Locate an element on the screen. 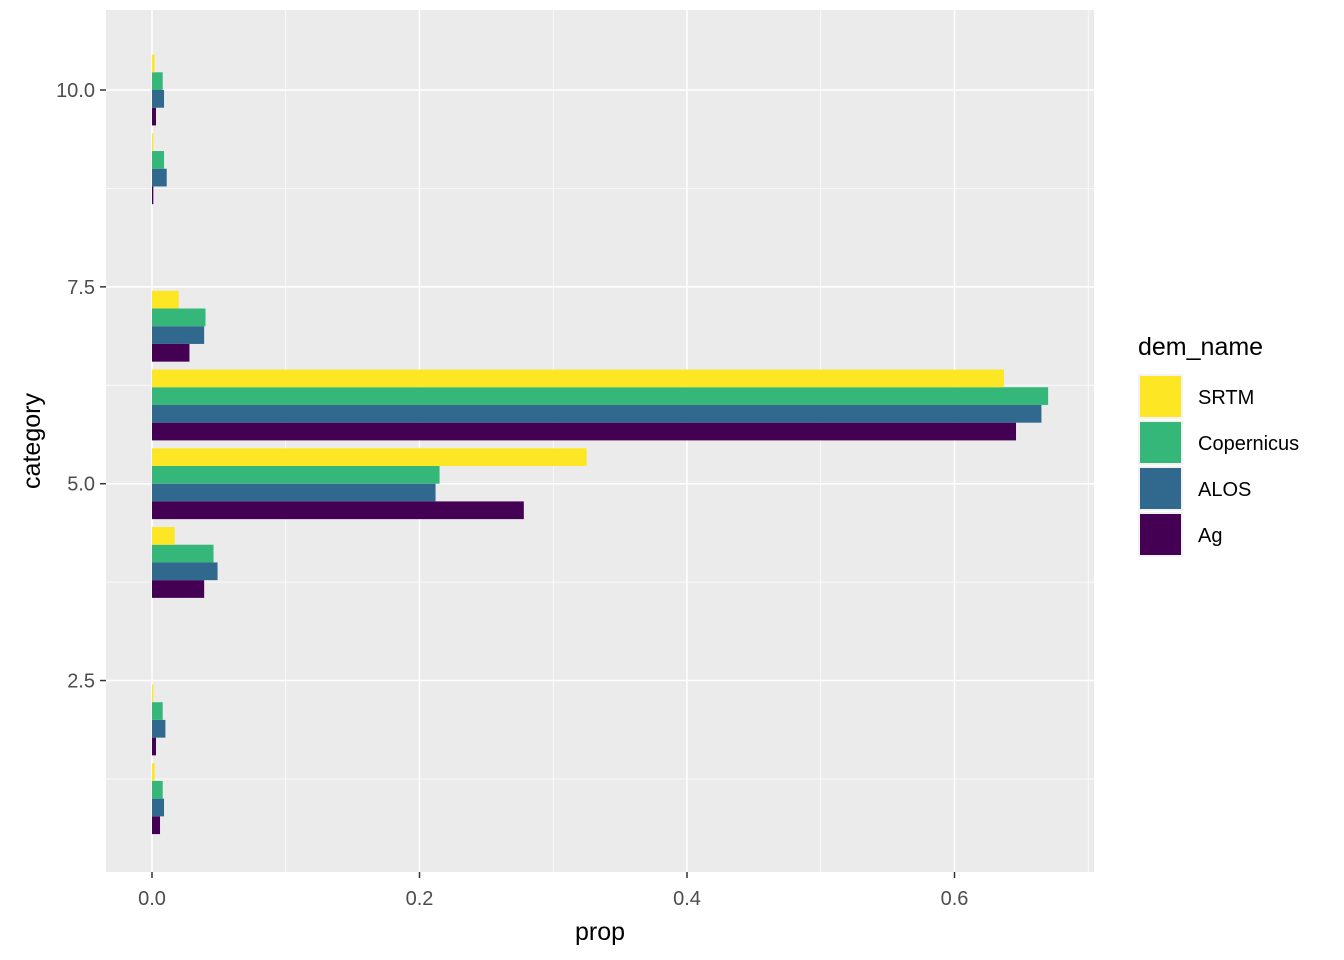  x-tick-label: 0.6 is located at coordinates (955, 899).